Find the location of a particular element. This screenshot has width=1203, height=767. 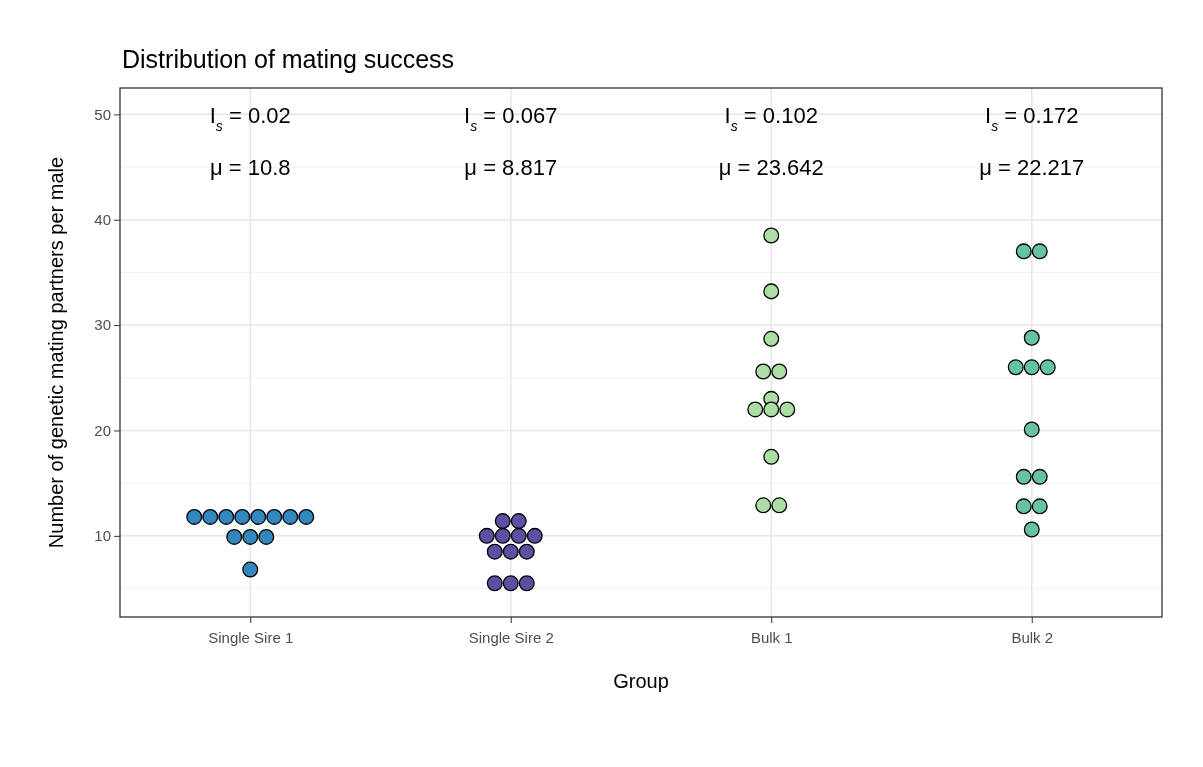

x-tick-label: Bulk 1 is located at coordinates (771, 637).